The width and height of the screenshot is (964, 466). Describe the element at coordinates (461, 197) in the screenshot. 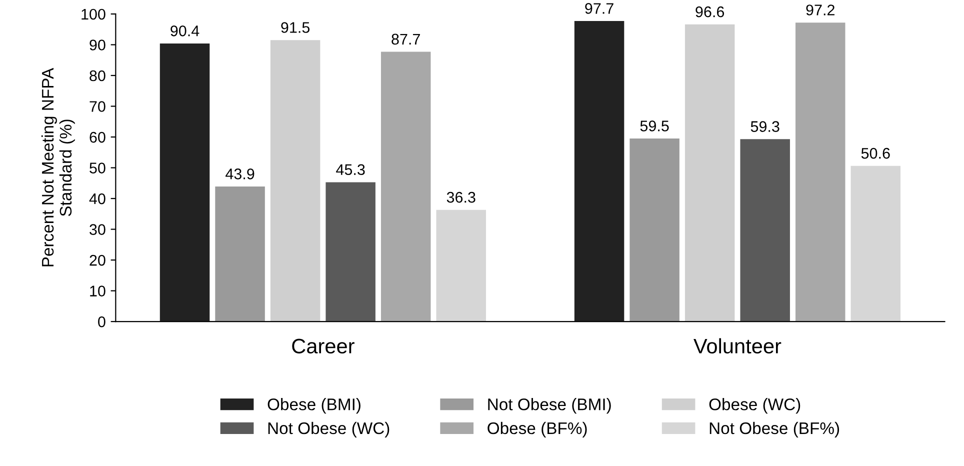

I see `data-label: 36.3` at that location.